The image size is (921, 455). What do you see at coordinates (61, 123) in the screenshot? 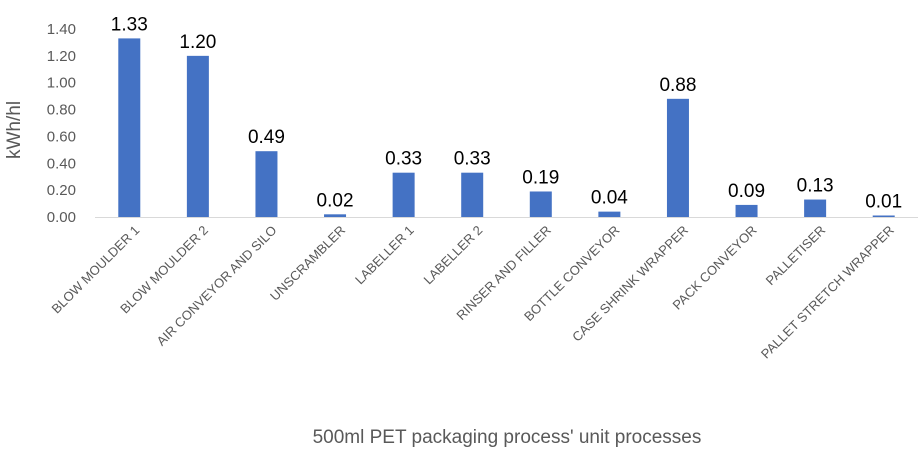
I see `y-axis-ticks: 0.00 0.20 0.40 0.60 0.80 1.00 1.20 1.40` at bounding box center [61, 123].